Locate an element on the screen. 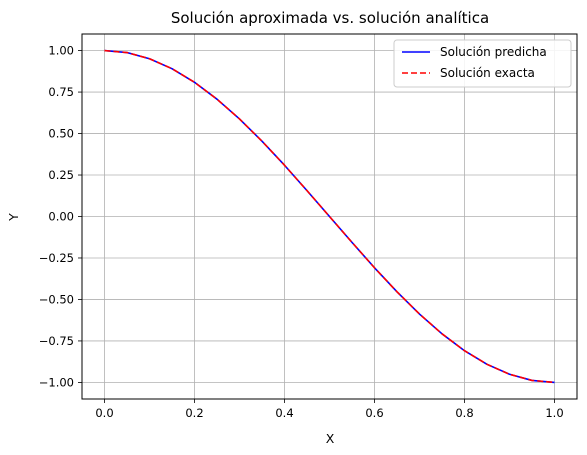  legend-box is located at coordinates (482, 63).